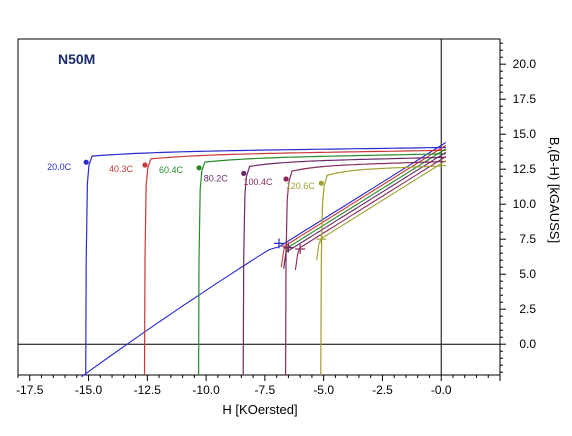 This screenshot has width=572, height=436. Describe the element at coordinates (30, 390) in the screenshot. I see `x-tick-label: -17.5` at that location.